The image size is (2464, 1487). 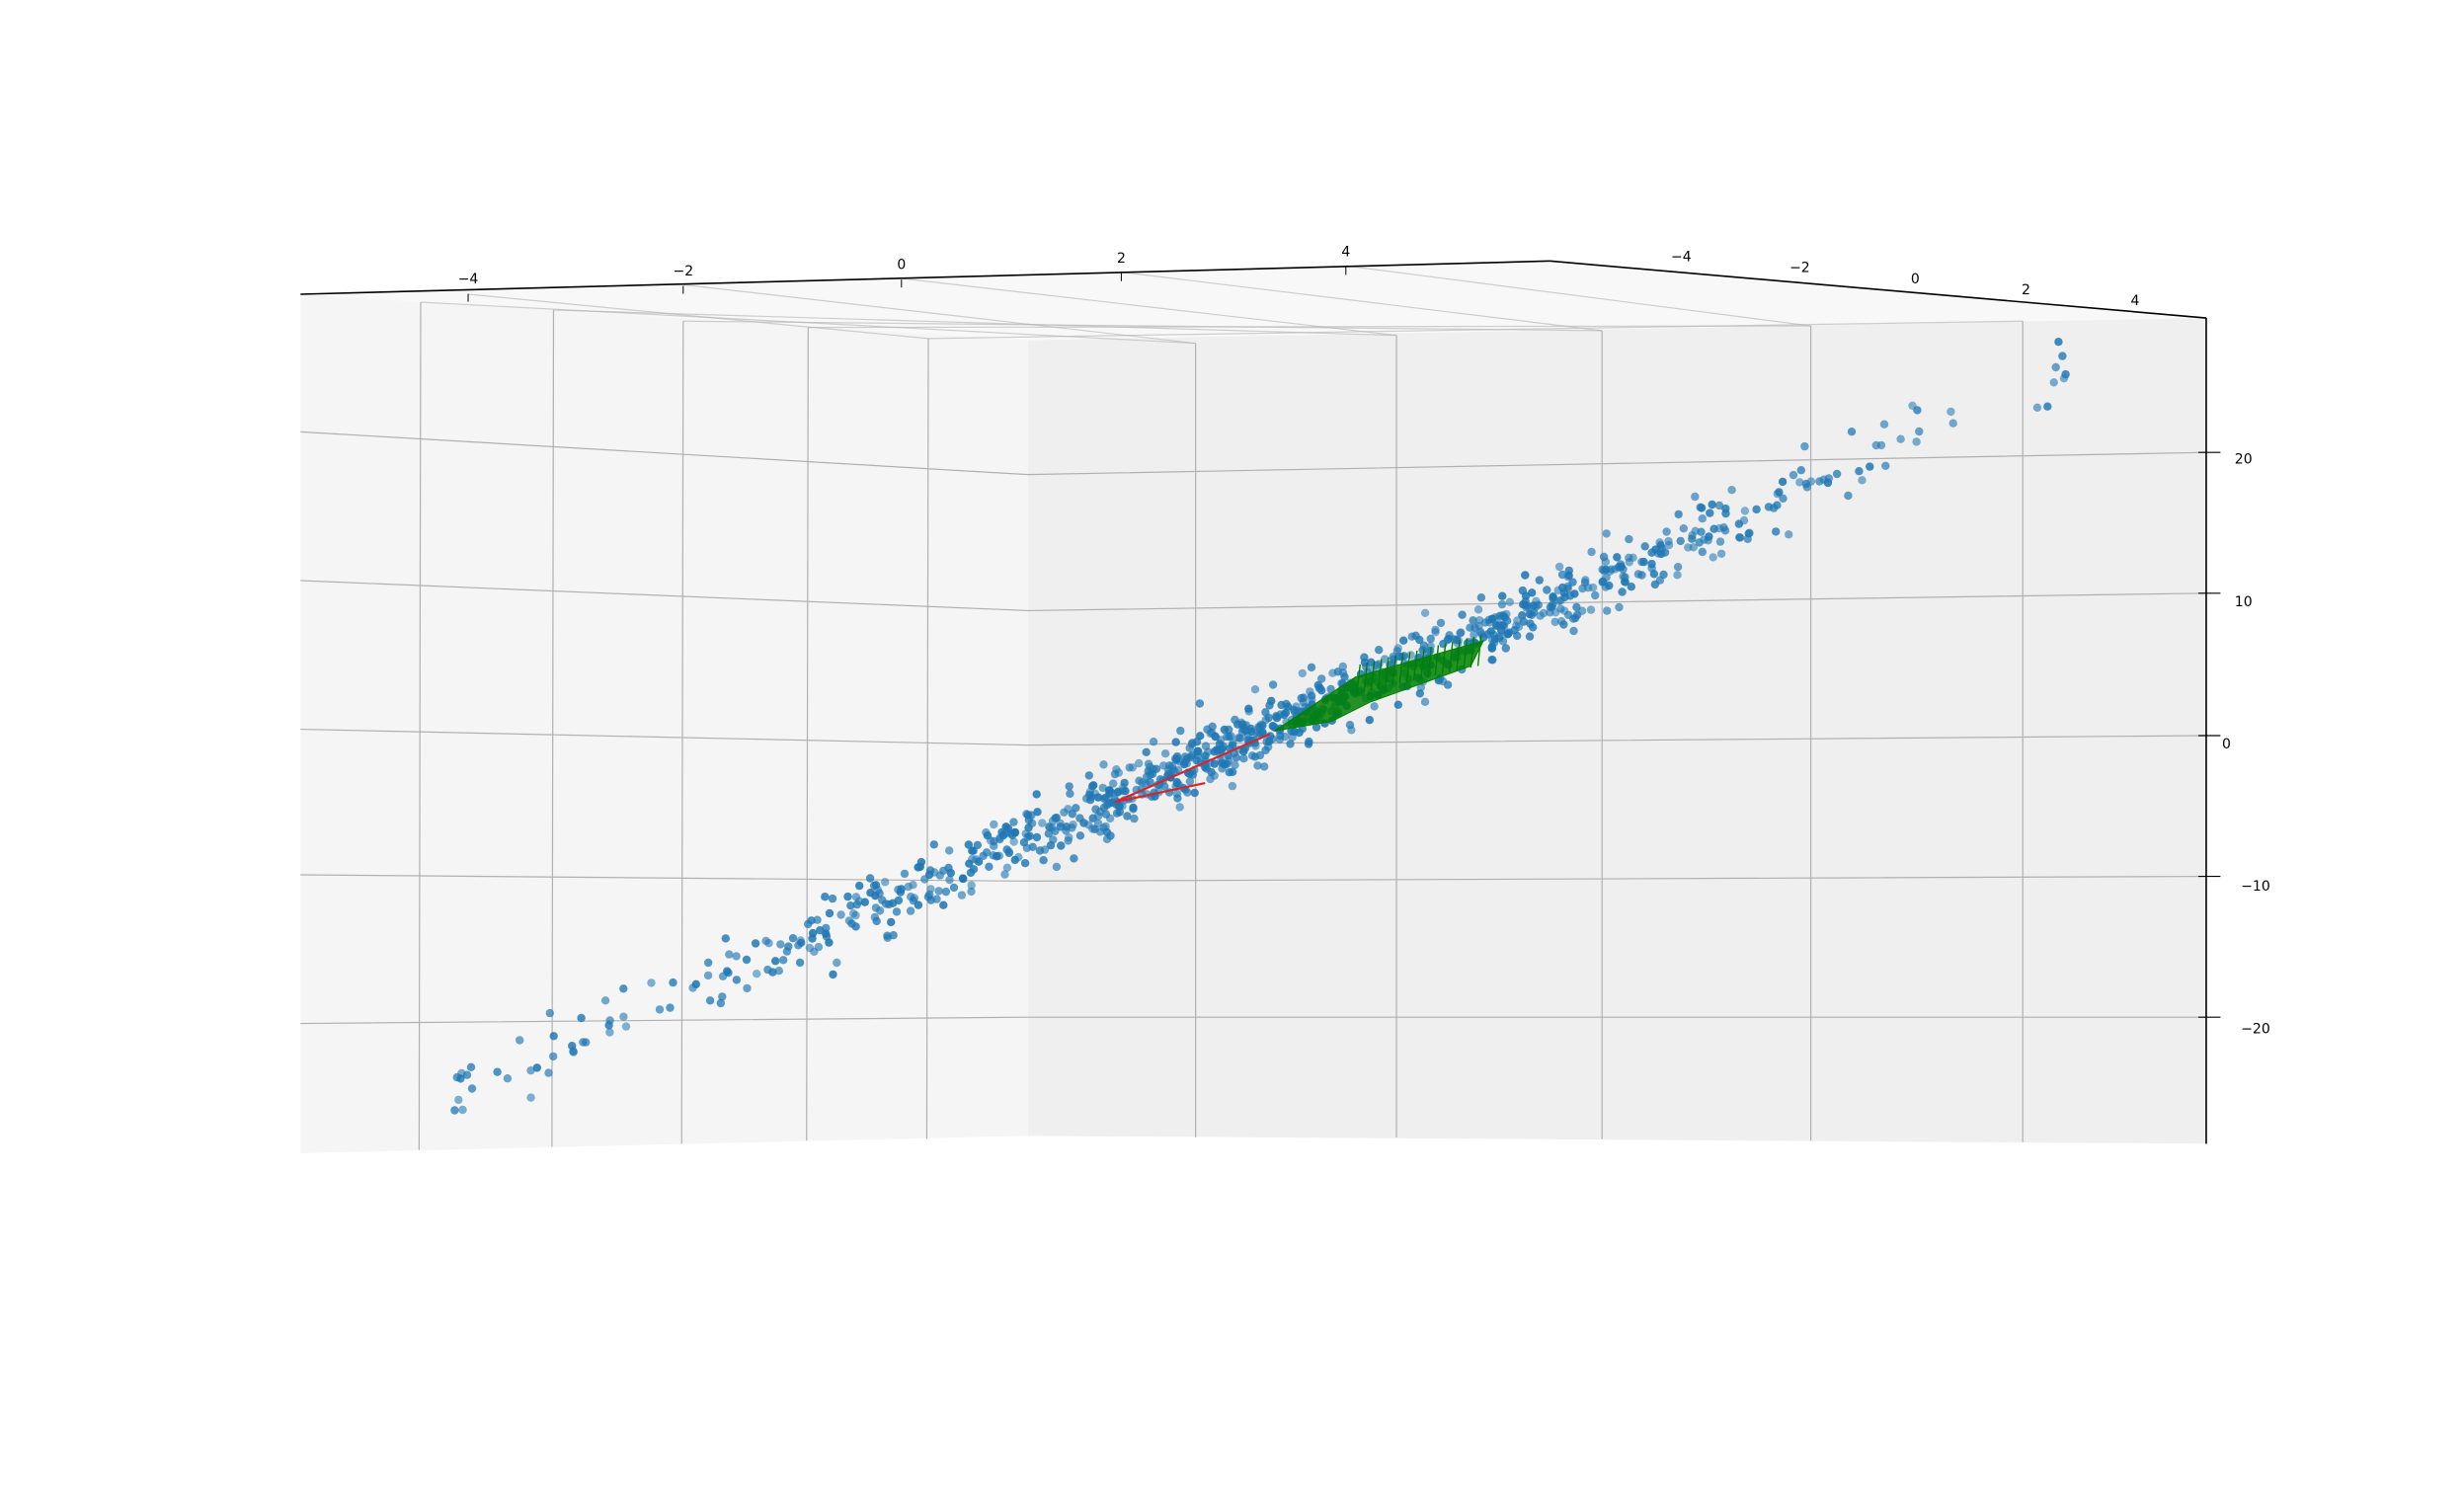 I want to click on axis-line, so click(x=1878, y=290).